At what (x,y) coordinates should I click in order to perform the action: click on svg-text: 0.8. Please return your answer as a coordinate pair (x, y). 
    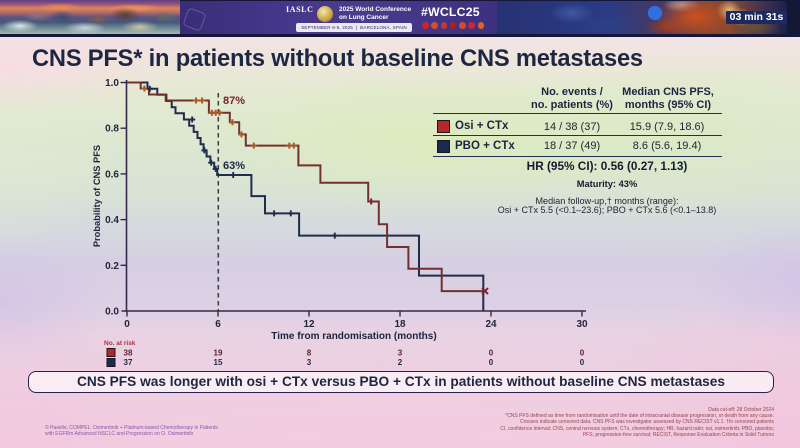
    Looking at the image, I should click on (112, 129).